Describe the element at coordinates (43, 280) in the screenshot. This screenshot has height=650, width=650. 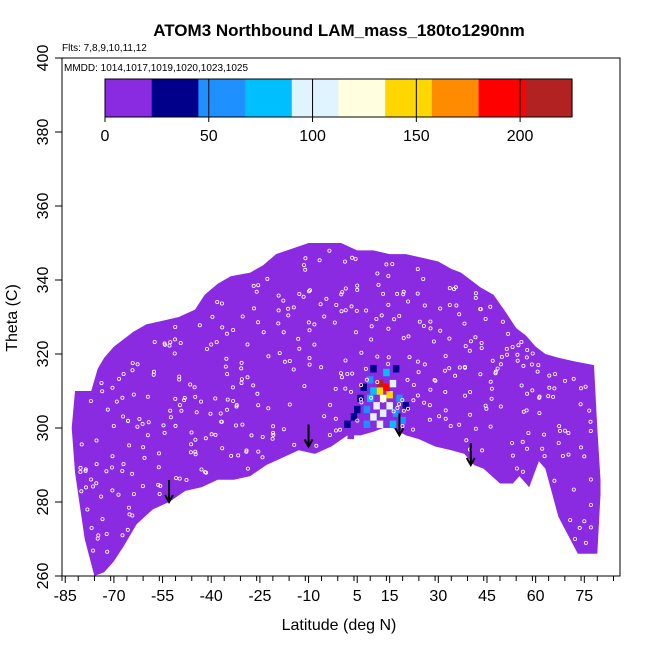
I see `y-tick-label: 340` at that location.